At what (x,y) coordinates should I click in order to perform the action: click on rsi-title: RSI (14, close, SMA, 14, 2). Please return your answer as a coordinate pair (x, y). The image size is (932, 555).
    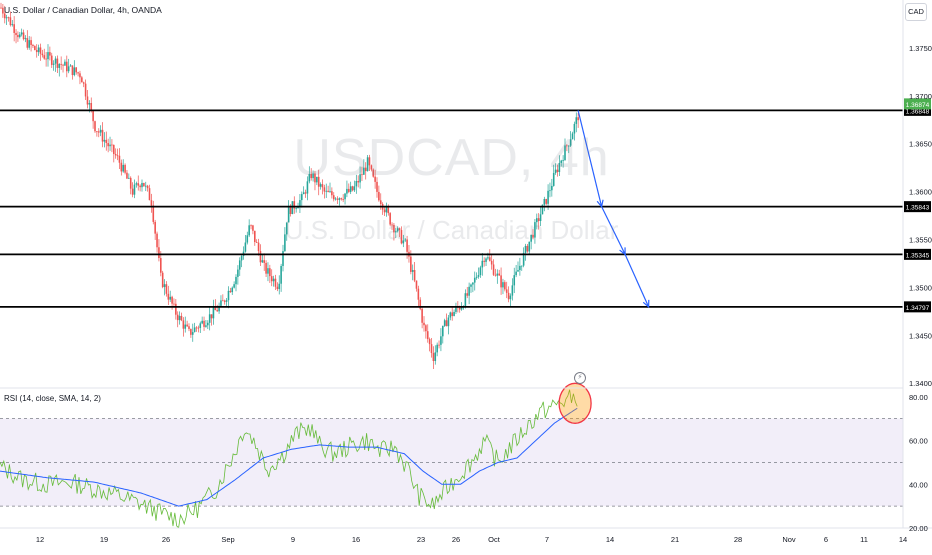
    Looking at the image, I should click on (52, 398).